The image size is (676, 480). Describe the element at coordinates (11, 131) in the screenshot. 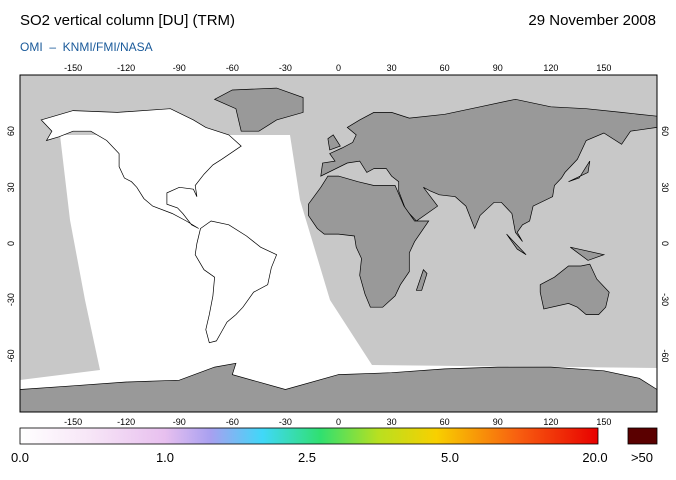

I see `lat-label-left: 60` at that location.